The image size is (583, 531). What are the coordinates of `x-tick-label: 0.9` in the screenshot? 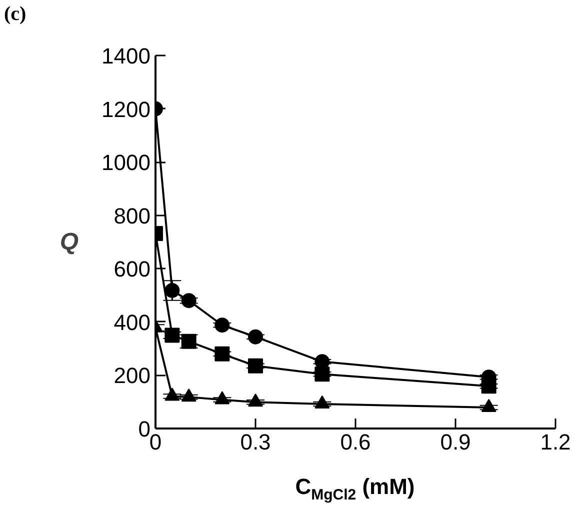 It's located at (455, 442).